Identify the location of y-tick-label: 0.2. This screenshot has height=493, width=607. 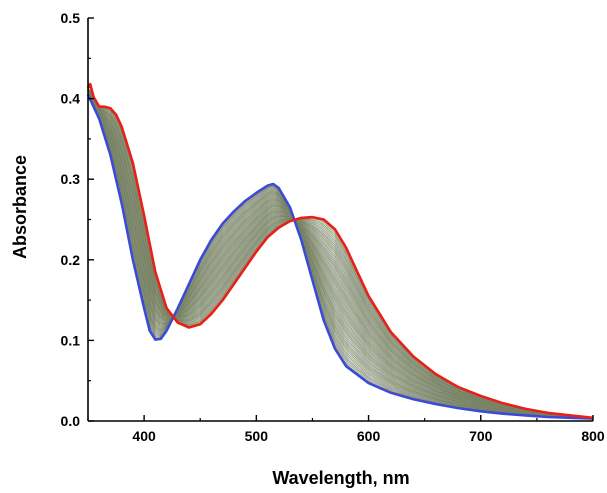
(71, 260).